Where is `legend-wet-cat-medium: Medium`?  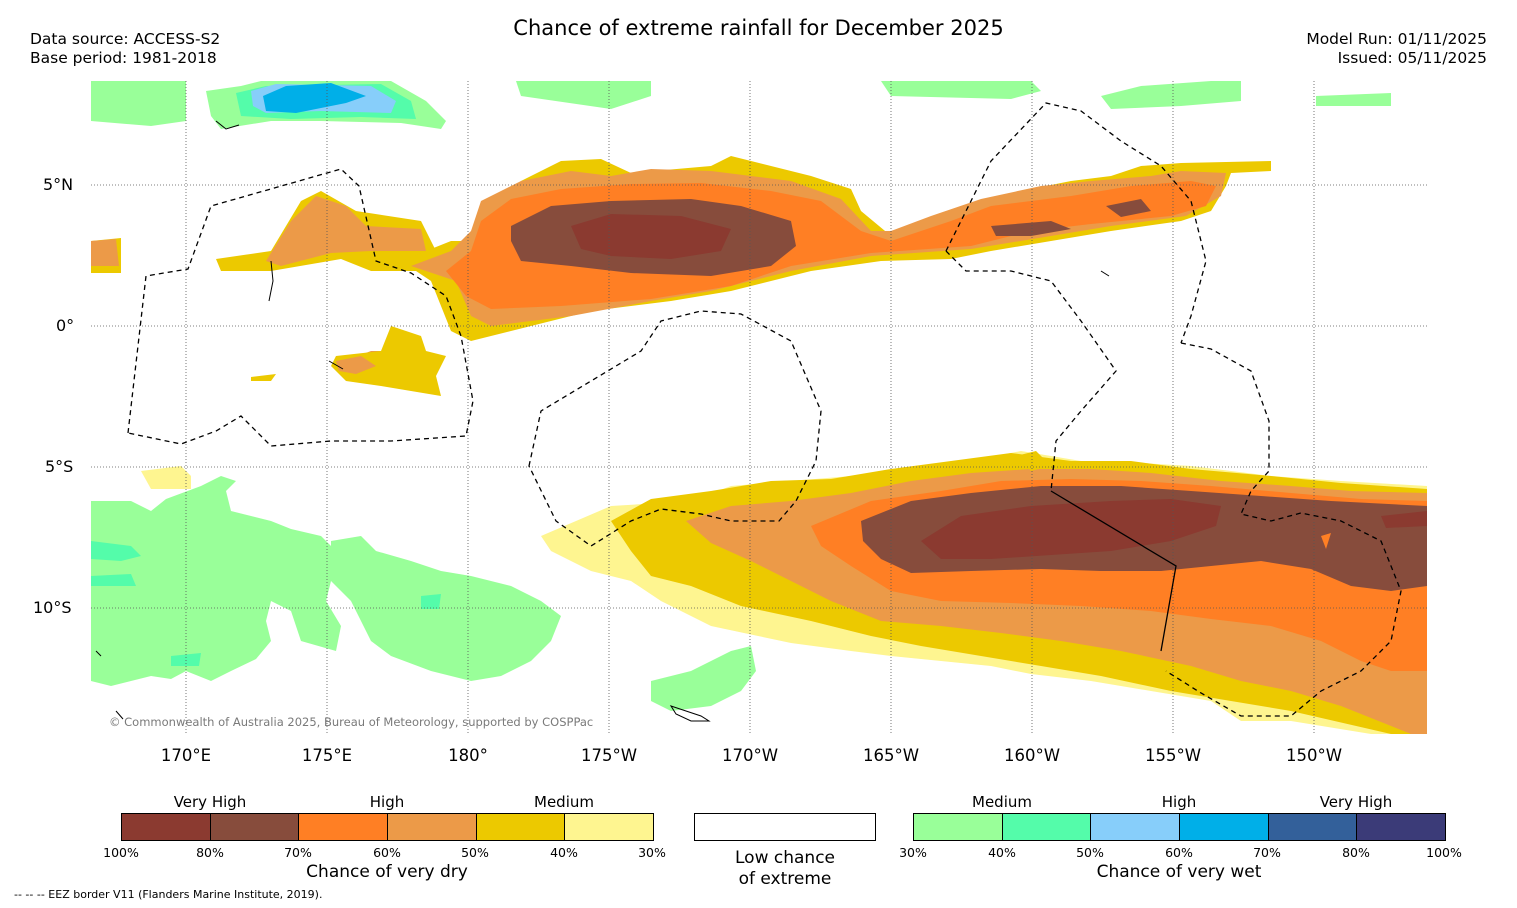 legend-wet-cat-medium: Medium is located at coordinates (1002, 802).